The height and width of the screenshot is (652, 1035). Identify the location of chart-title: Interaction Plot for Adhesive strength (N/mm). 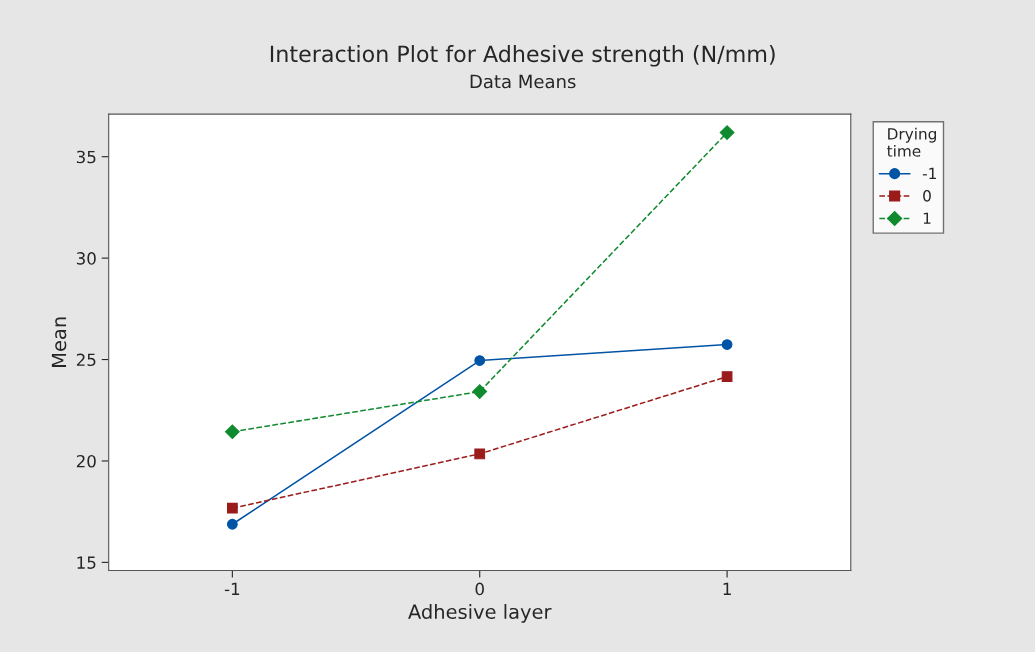
(522, 56).